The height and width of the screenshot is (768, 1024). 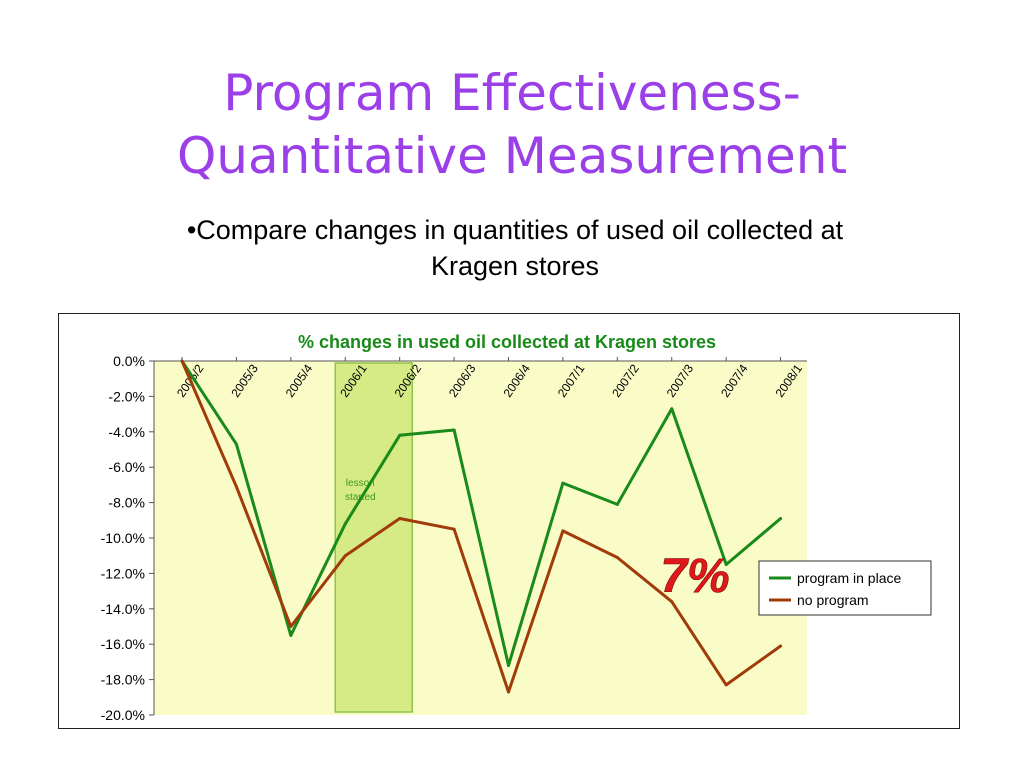 I want to click on legend, so click(x=845, y=588).